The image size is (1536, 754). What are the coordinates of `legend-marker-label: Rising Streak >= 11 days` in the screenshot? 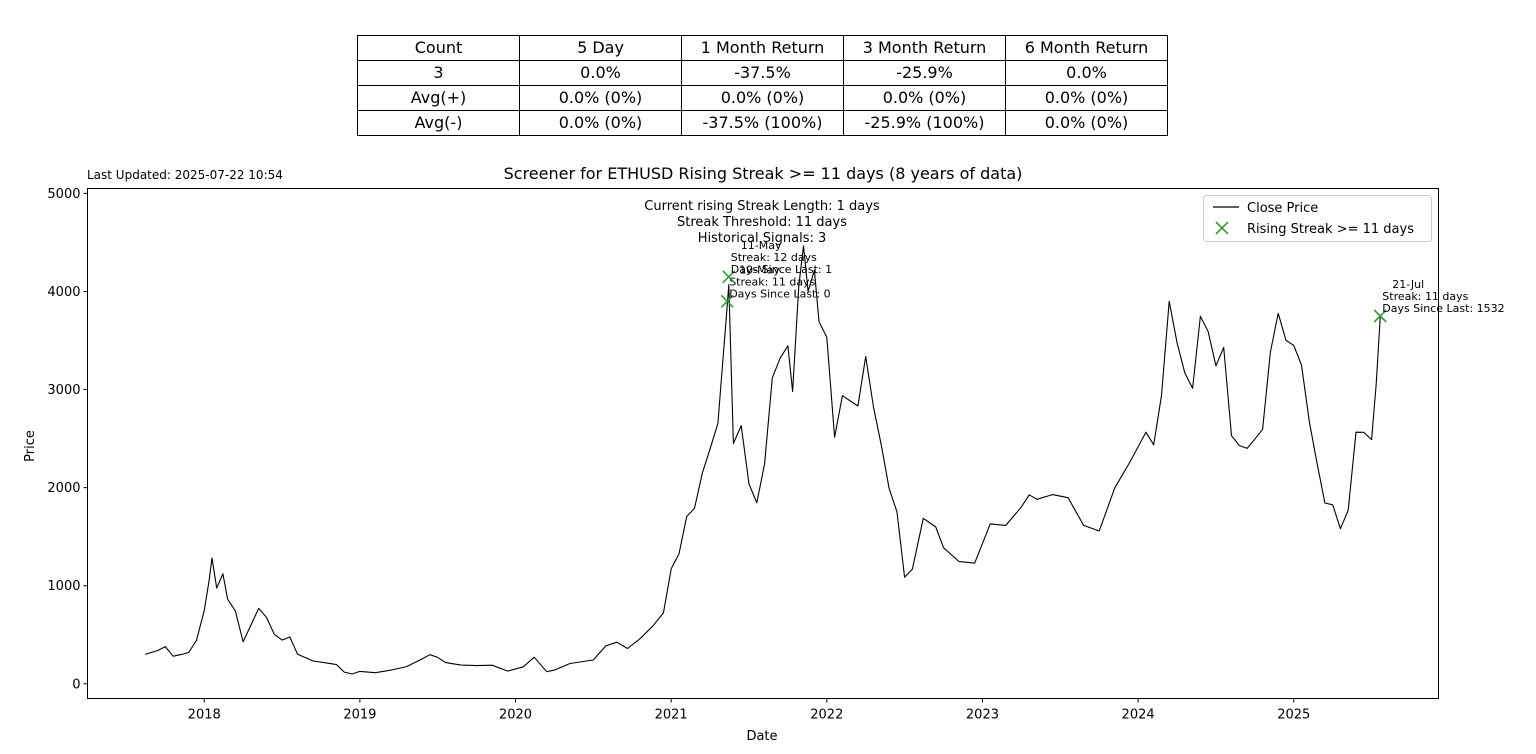 It's located at (1330, 229).